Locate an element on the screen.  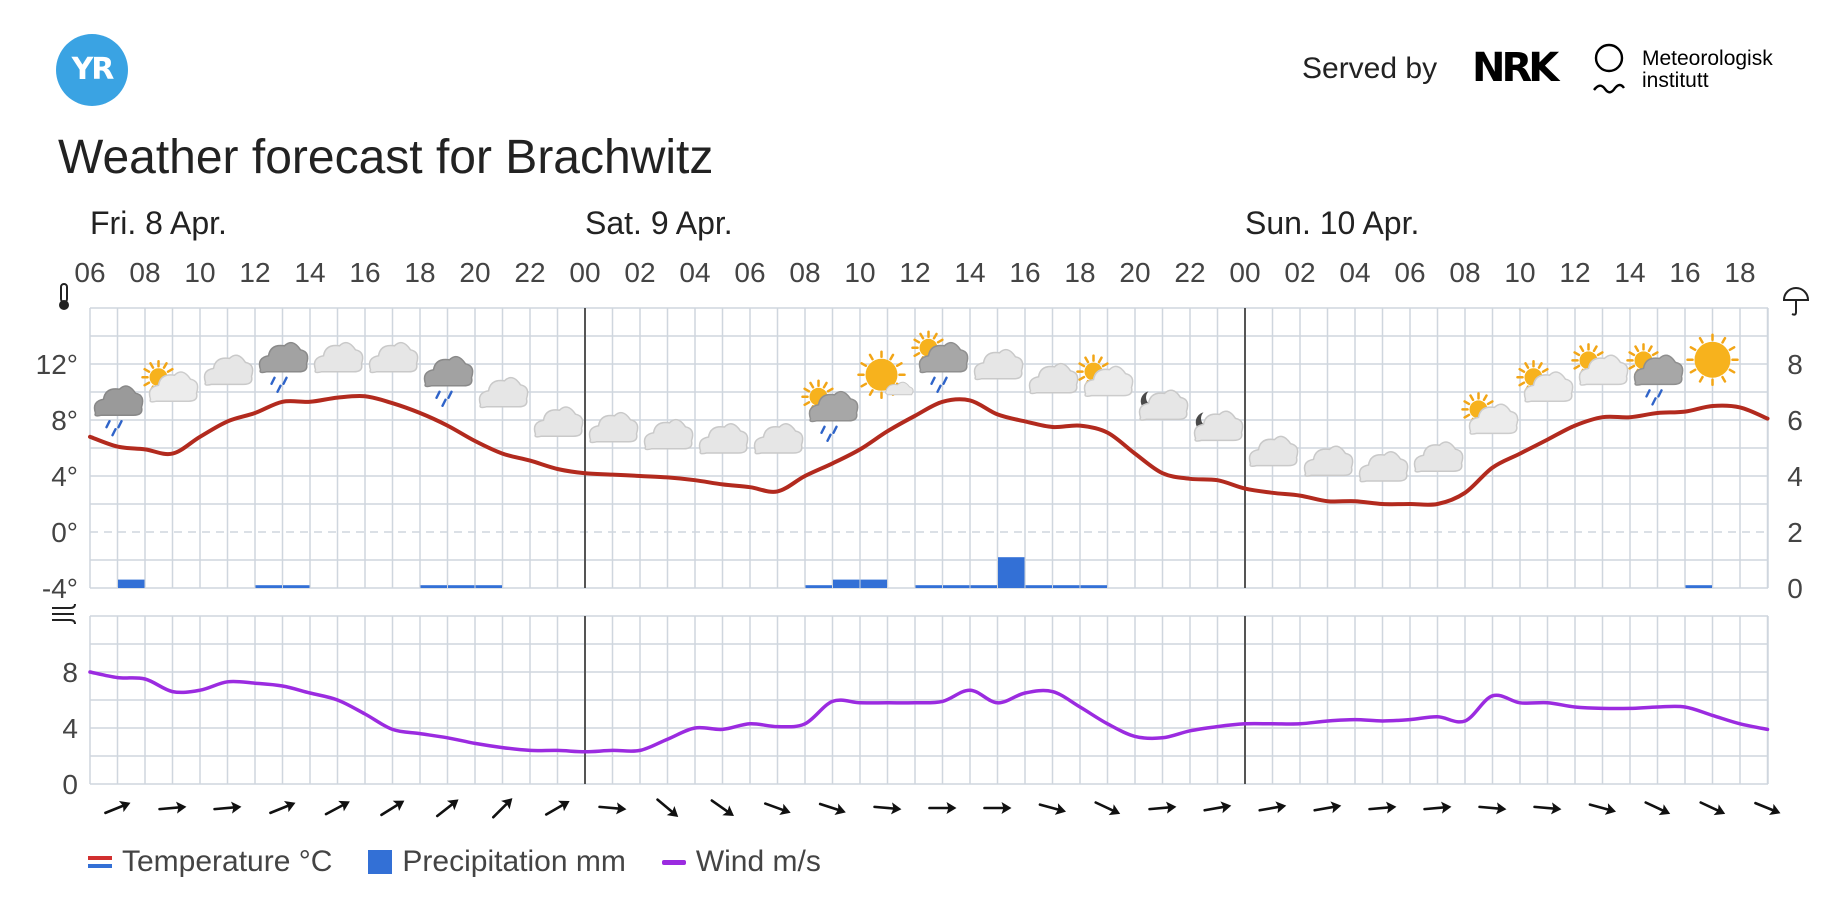
x-tick-label: 18 is located at coordinates (419, 272).